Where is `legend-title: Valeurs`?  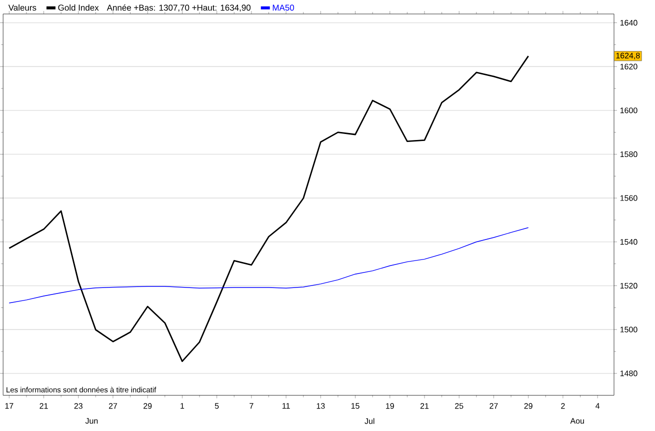
legend-title: Valeurs is located at coordinates (22, 7).